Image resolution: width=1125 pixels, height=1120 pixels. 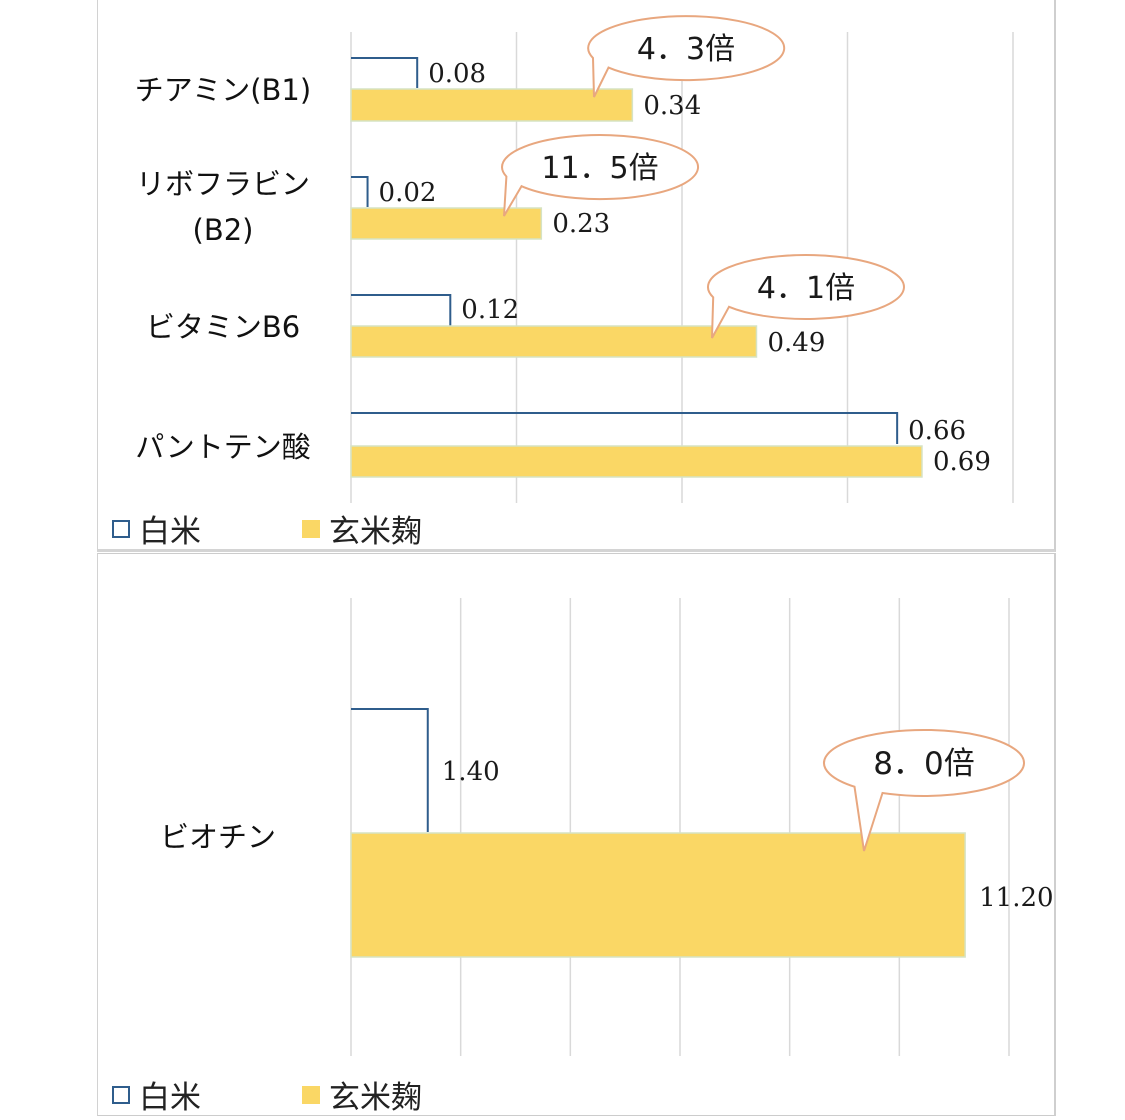 What do you see at coordinates (686, 49) in the screenshot?
I see `callout-text: 4．3倍` at bounding box center [686, 49].